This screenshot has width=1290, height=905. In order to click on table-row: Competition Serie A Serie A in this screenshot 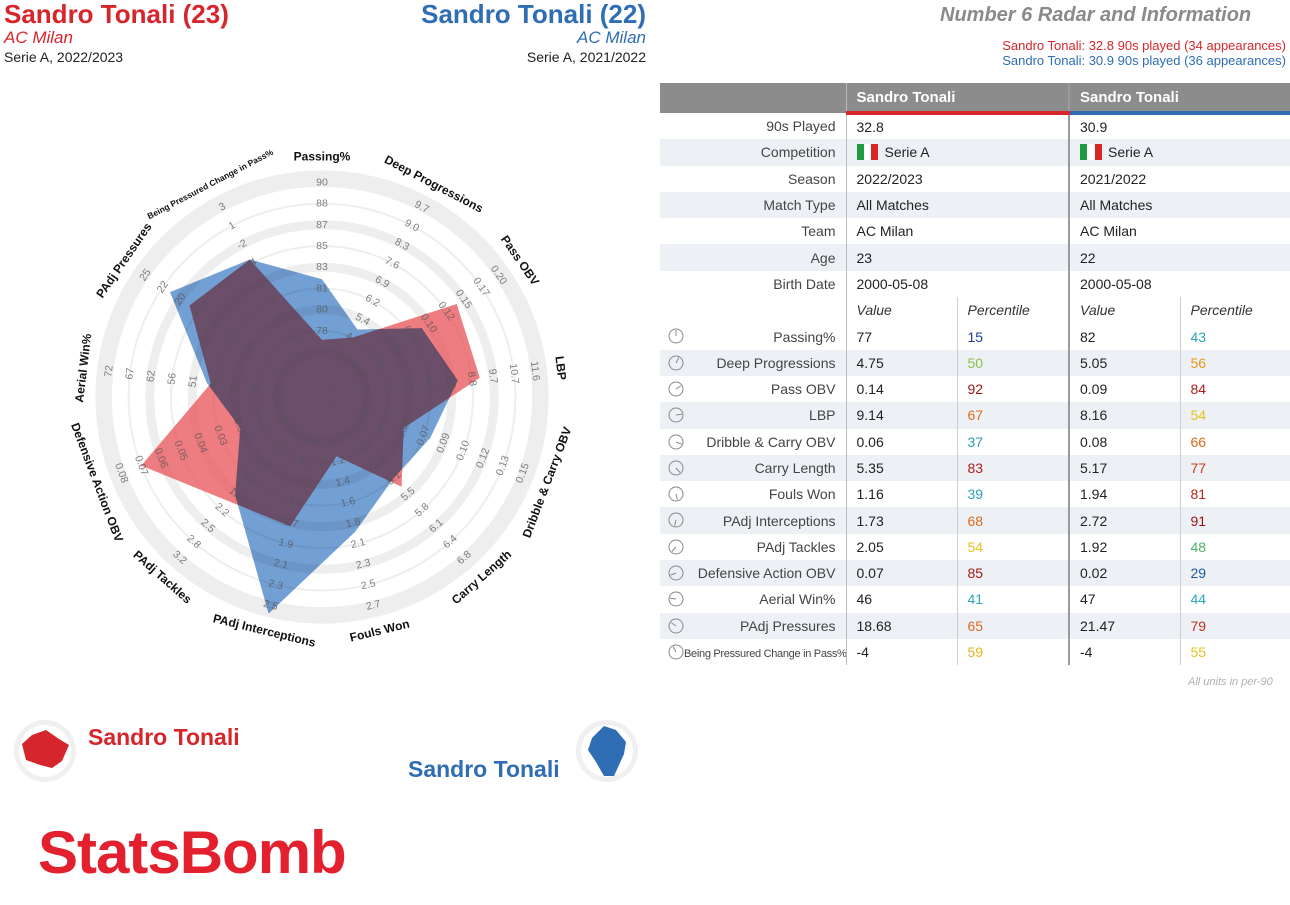, I will do `click(975, 152)`.